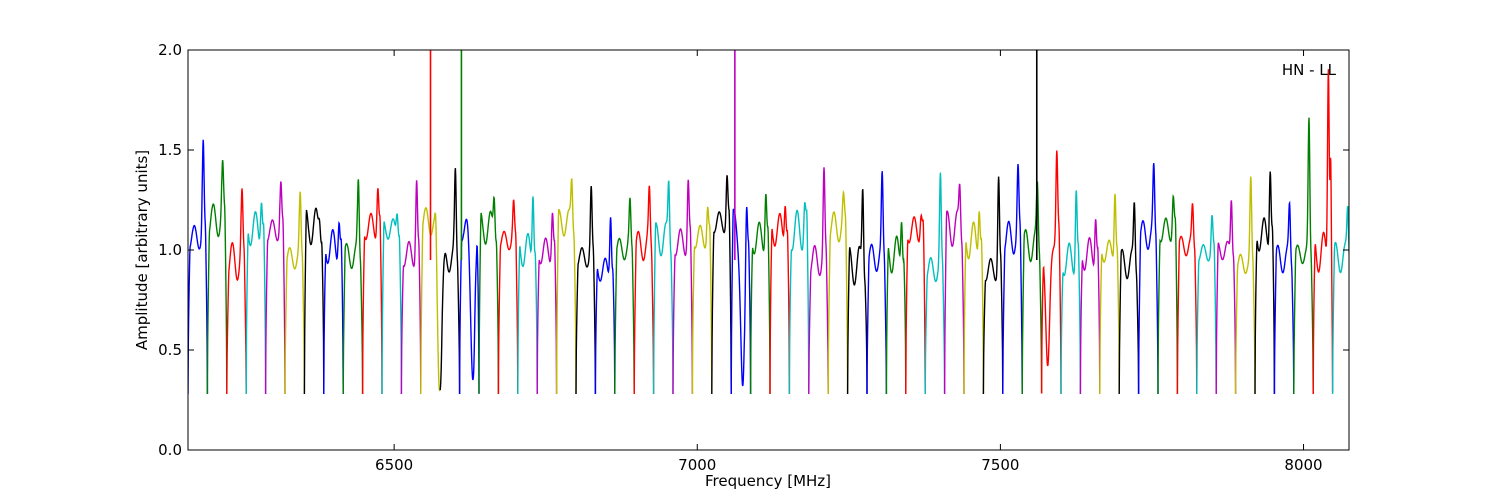  What do you see at coordinates (170, 150) in the screenshot?
I see `y-tick-label: 1.5` at bounding box center [170, 150].